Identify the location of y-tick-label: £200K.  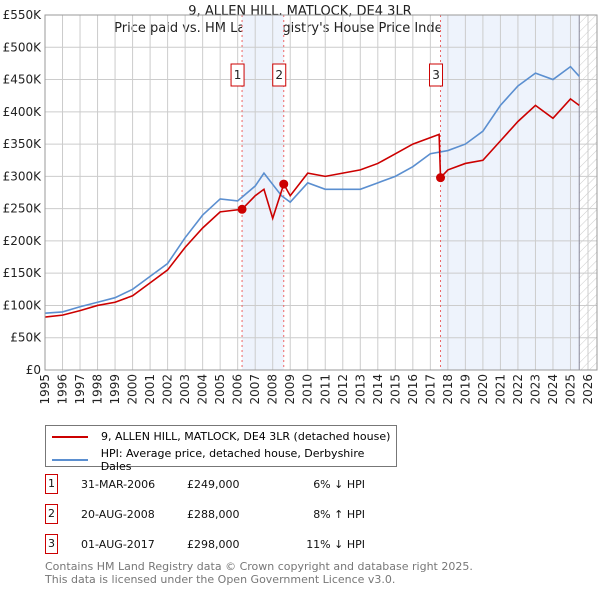
(23, 241).